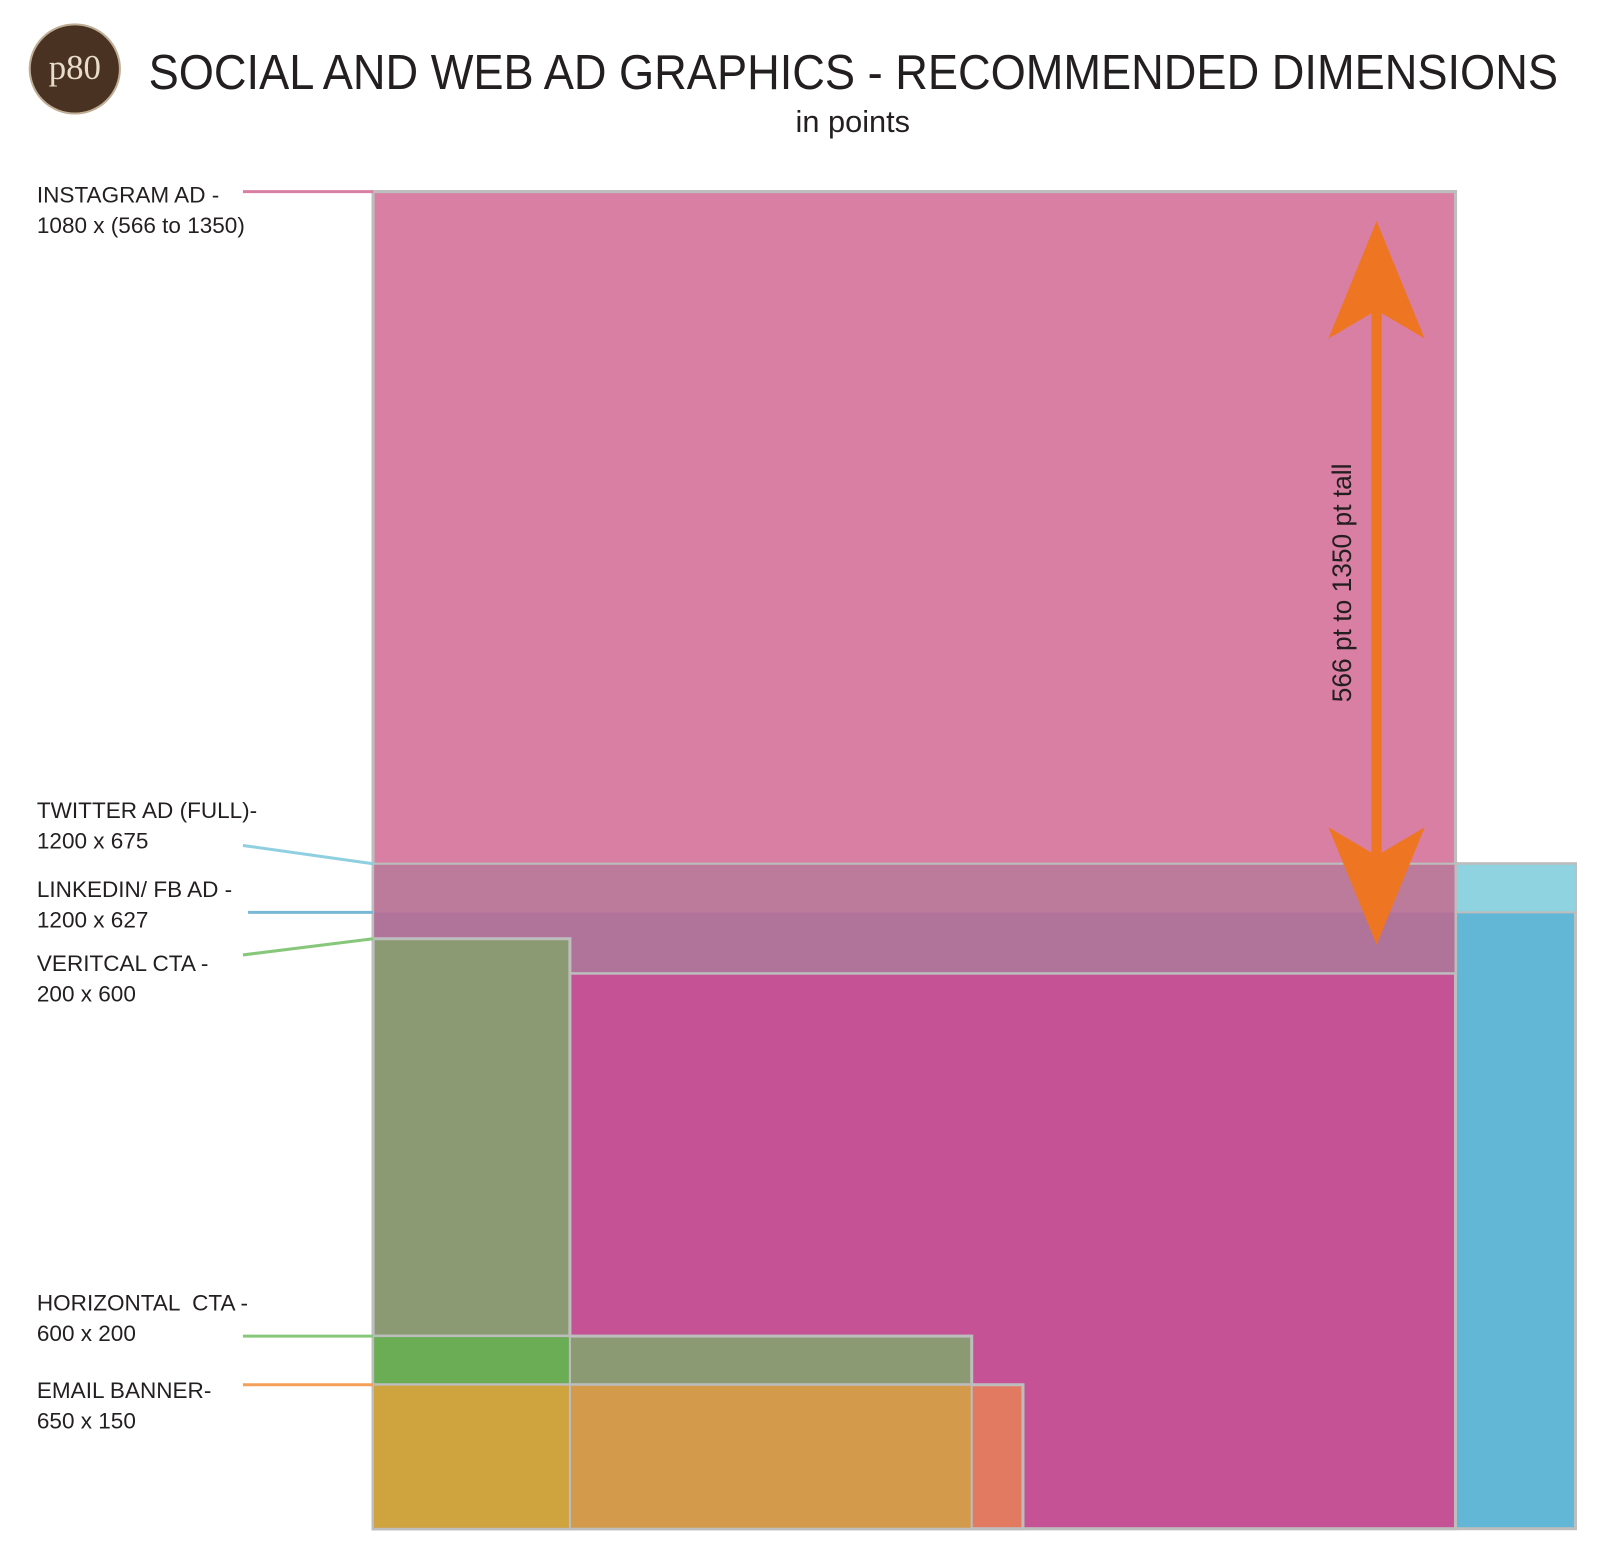  Describe the element at coordinates (123, 963) in the screenshot. I see `label-name: VERITCAL CTA -` at that location.